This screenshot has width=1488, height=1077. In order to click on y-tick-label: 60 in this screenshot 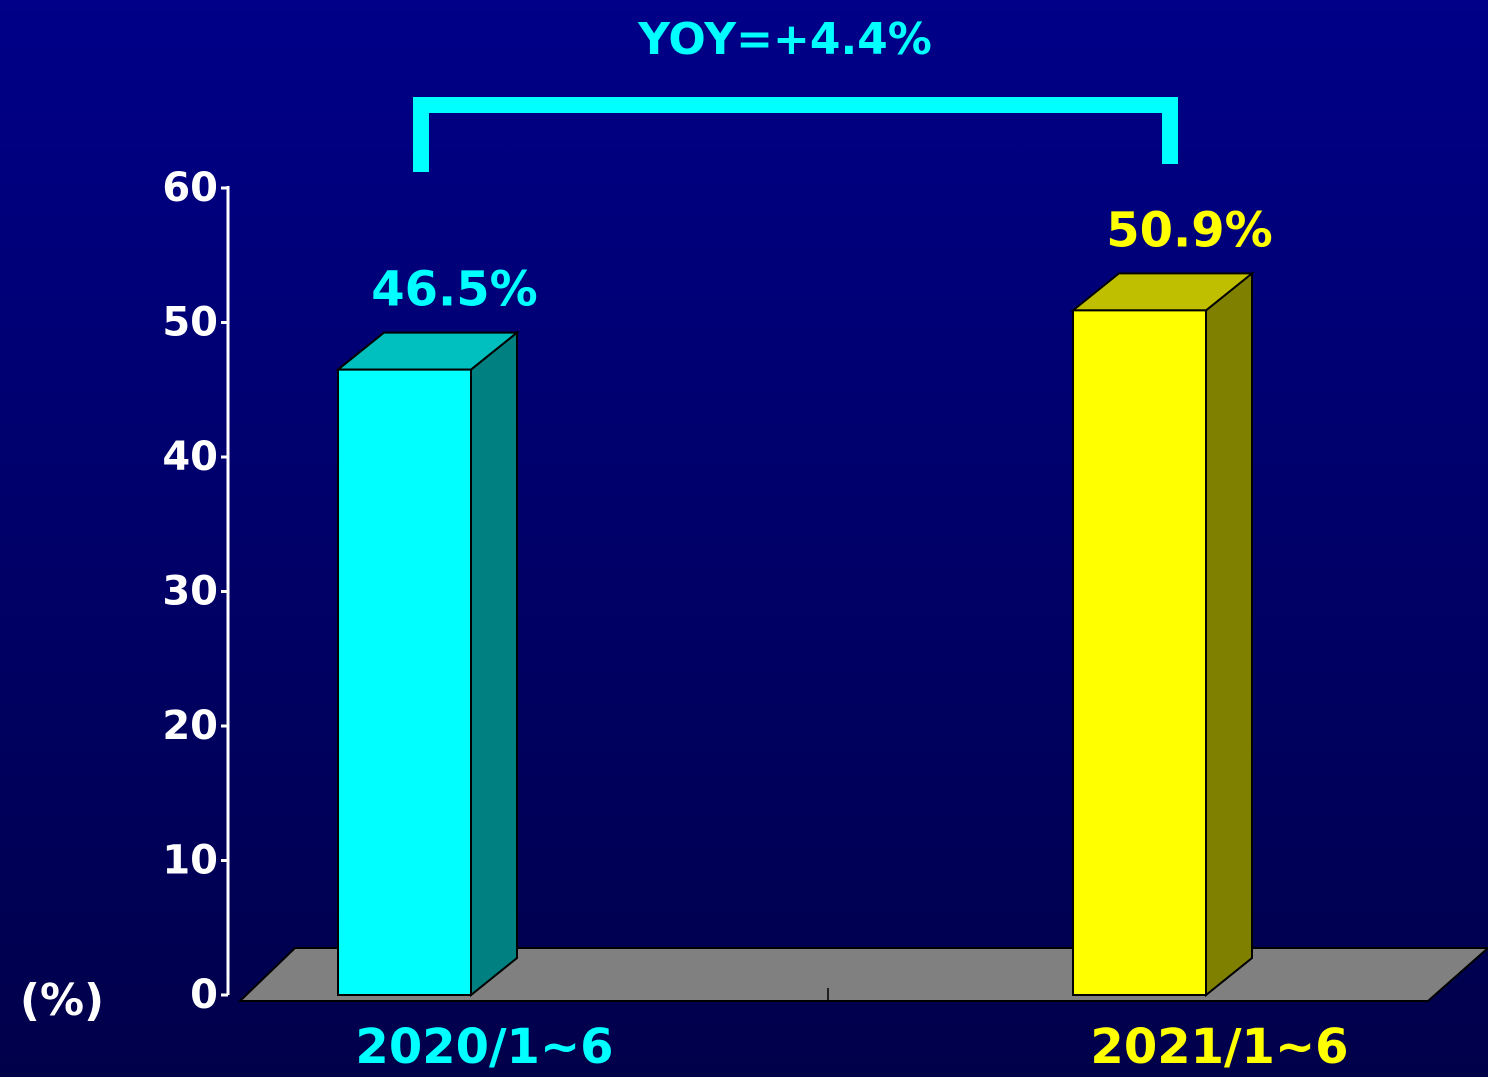, I will do `click(190, 188)`.